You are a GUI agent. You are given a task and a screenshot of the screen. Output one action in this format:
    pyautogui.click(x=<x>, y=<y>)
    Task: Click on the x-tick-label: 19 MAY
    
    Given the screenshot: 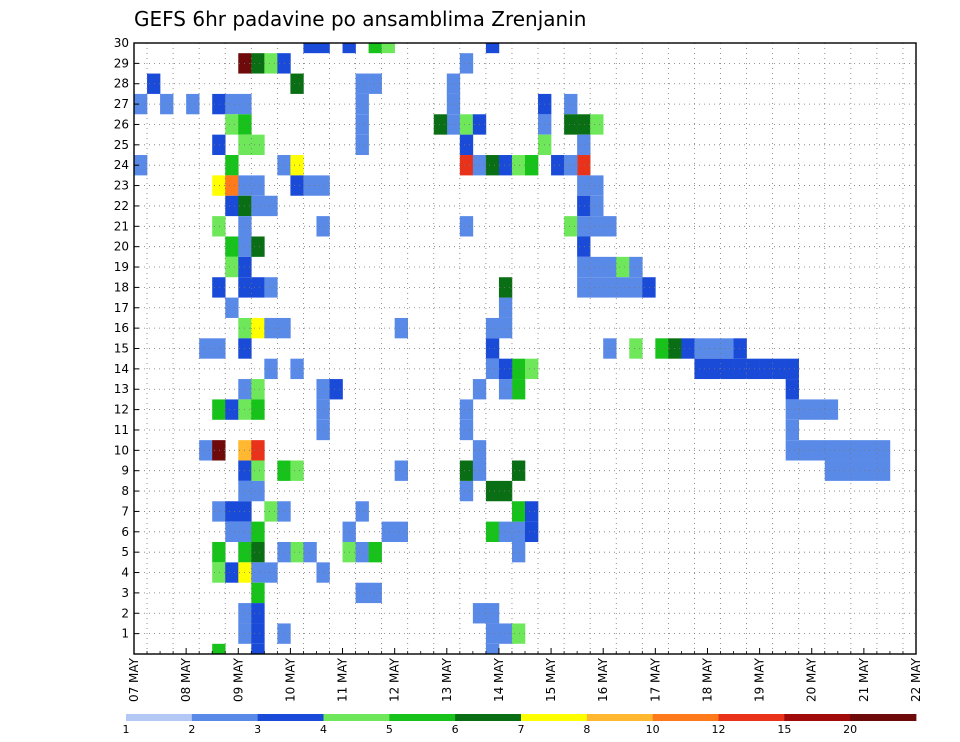 What is the action you would take?
    pyautogui.click(x=760, y=679)
    